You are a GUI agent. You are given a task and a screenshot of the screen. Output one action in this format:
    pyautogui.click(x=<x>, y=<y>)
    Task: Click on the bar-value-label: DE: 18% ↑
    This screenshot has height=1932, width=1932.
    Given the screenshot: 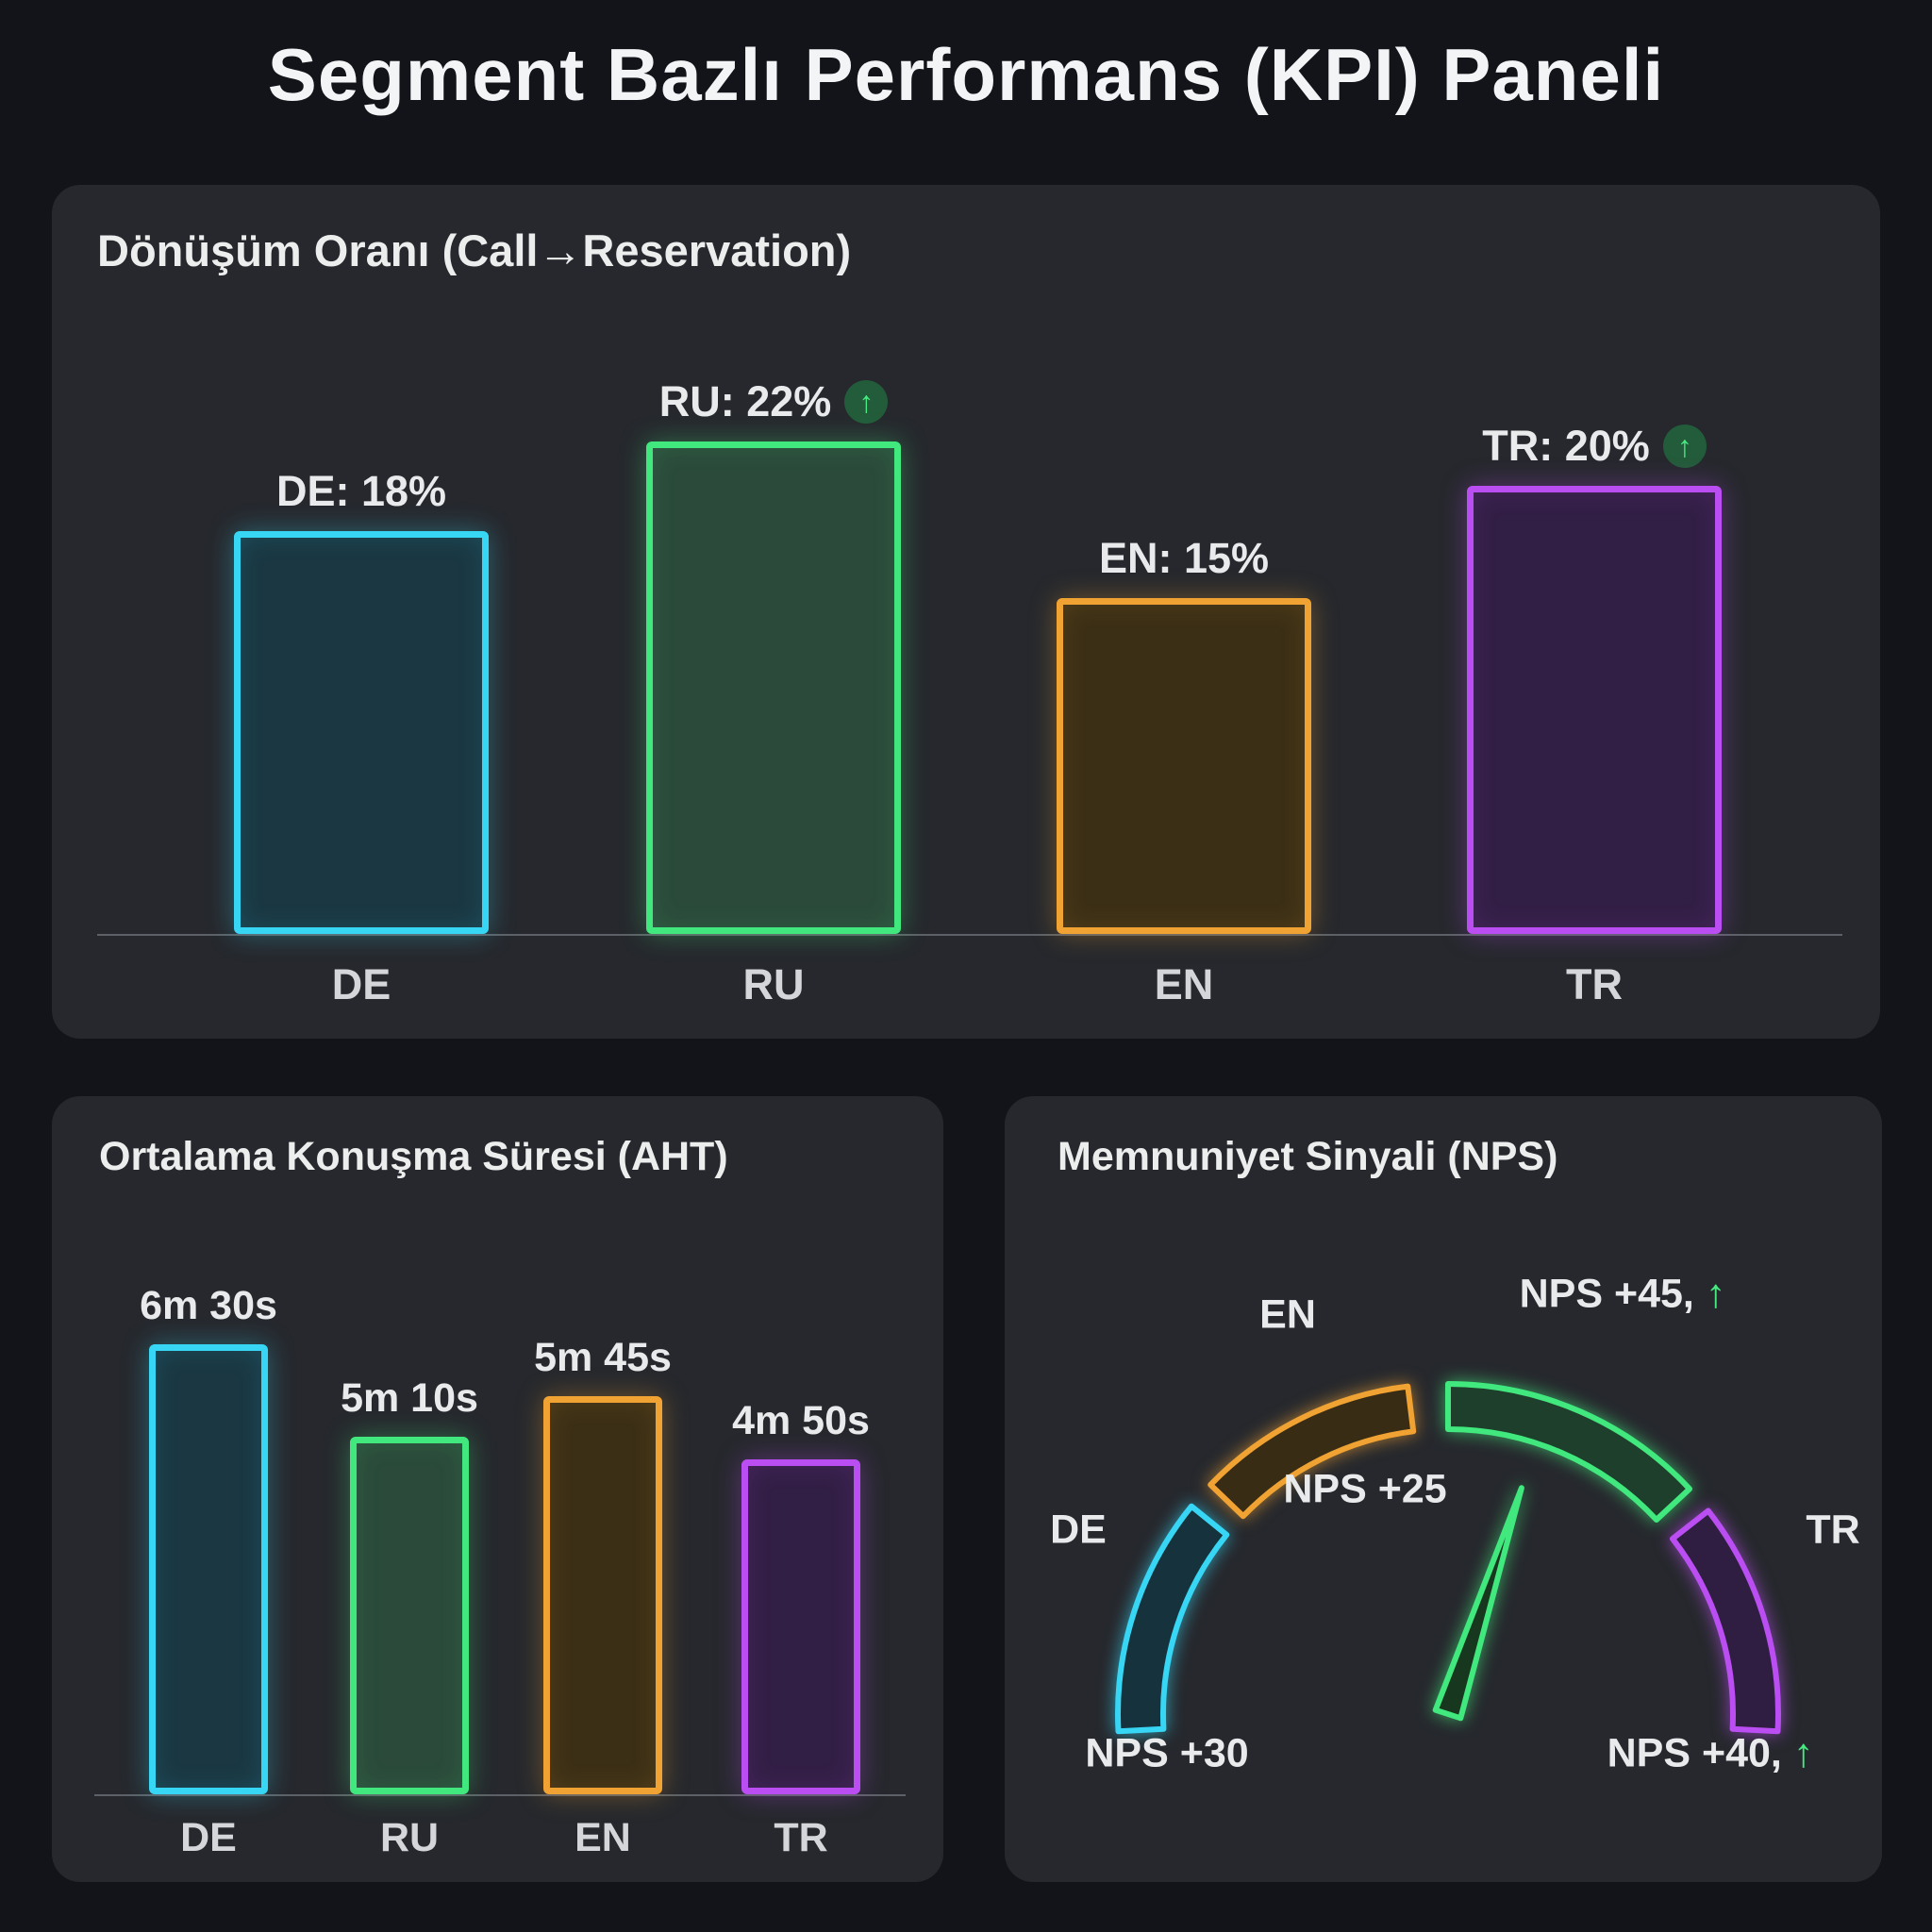 What is the action you would take?
    pyautogui.click(x=361, y=491)
    